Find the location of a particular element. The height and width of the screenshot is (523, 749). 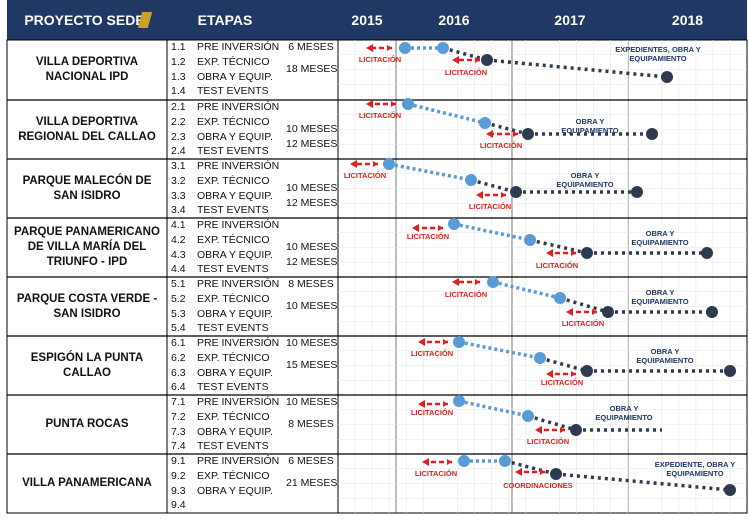

stage-duration: 12 MESES is located at coordinates (312, 202).